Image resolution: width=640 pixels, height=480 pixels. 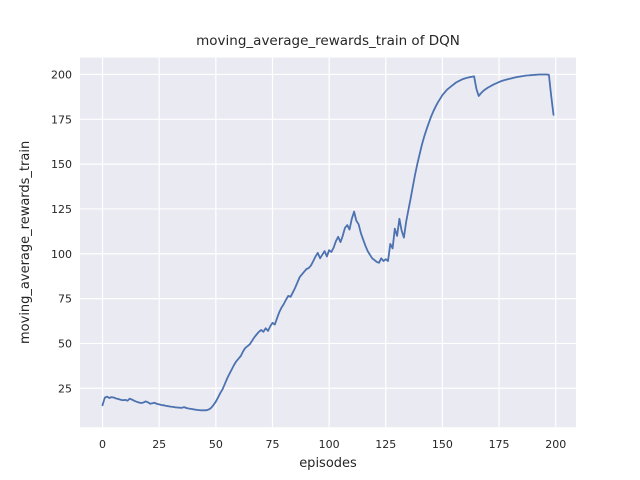 I want to click on y-axis-label: moving_average_rewards_train, so click(x=25, y=242).